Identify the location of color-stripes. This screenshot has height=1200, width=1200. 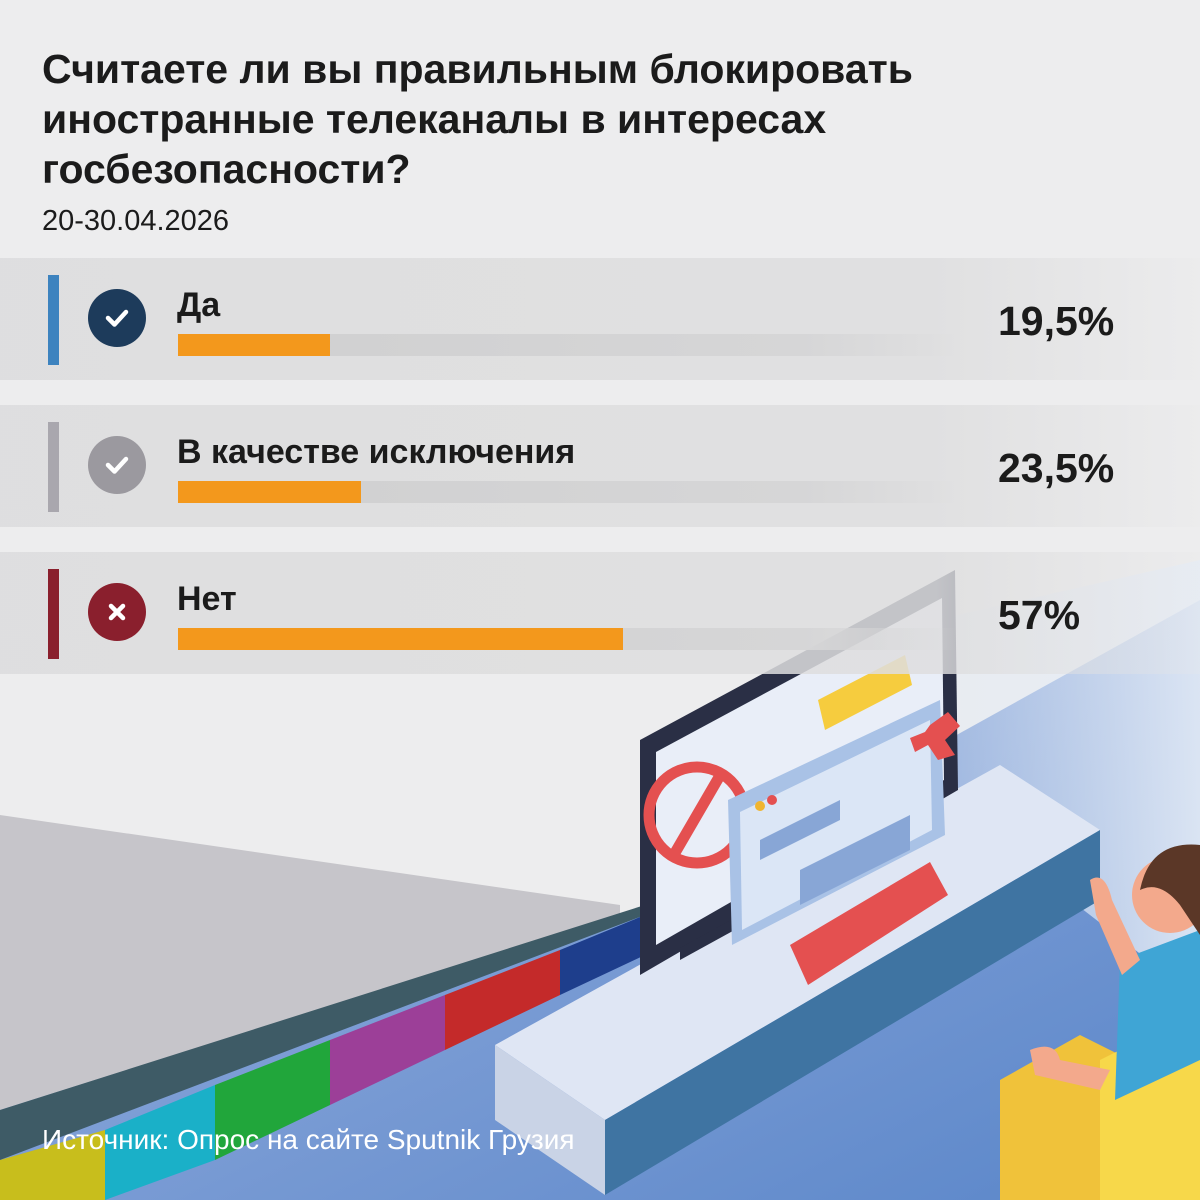
(322, 1052).